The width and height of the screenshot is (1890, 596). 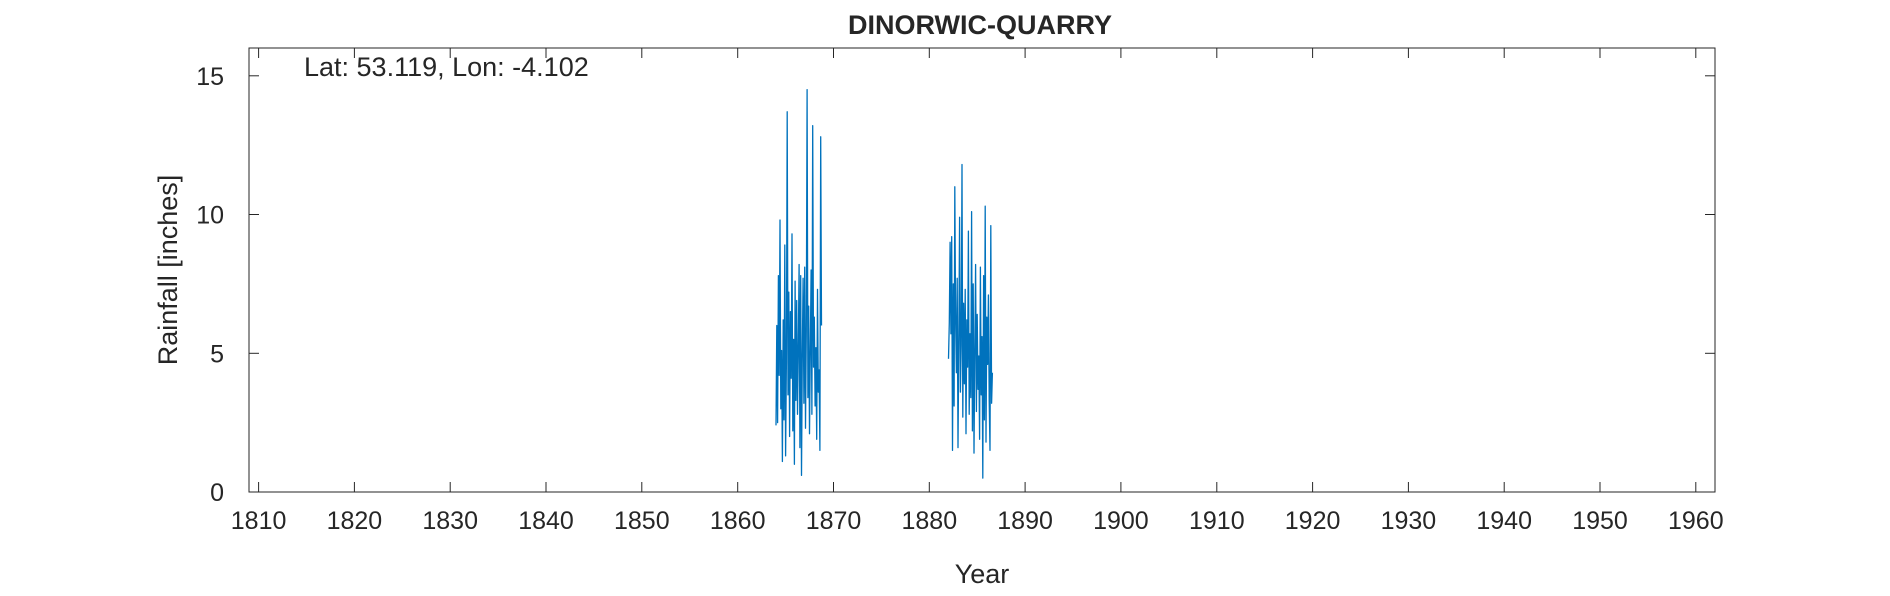 What do you see at coordinates (446, 67) in the screenshot?
I see `location-annotation: Lat: 53.119, Lon: -4.102` at bounding box center [446, 67].